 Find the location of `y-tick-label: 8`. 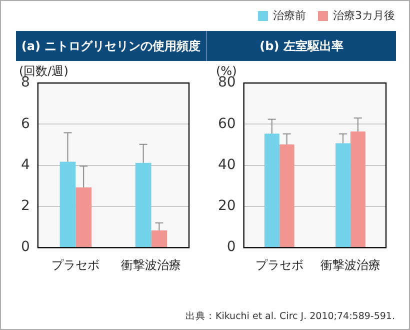

y-tick-label: 8 is located at coordinates (25, 82).